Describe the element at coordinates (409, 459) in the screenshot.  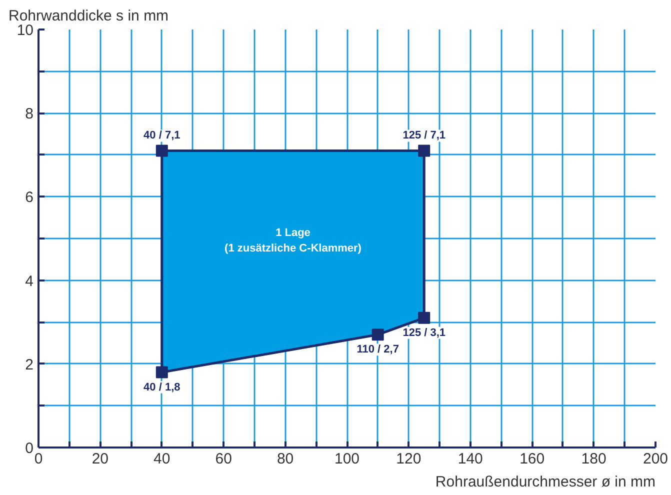
I see `x-tick-label: 120` at that location.